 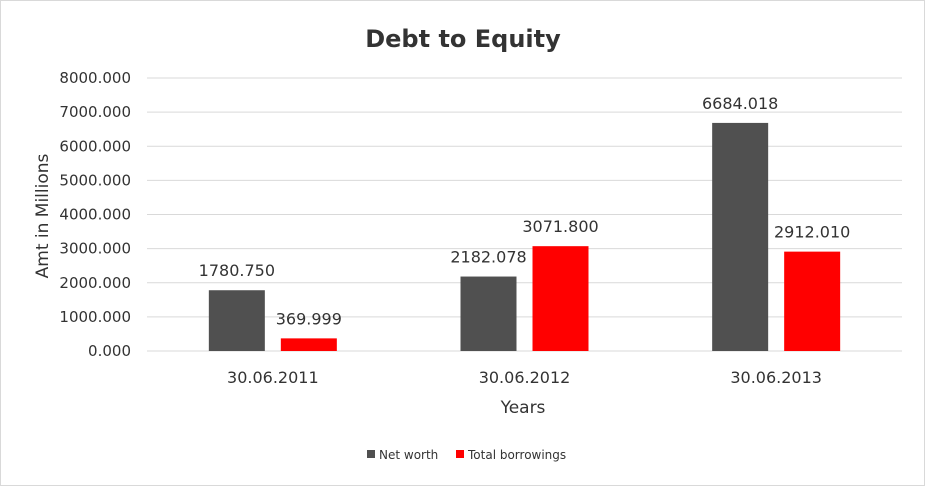 I want to click on y-tick-label: 3000.000, so click(x=95, y=249).